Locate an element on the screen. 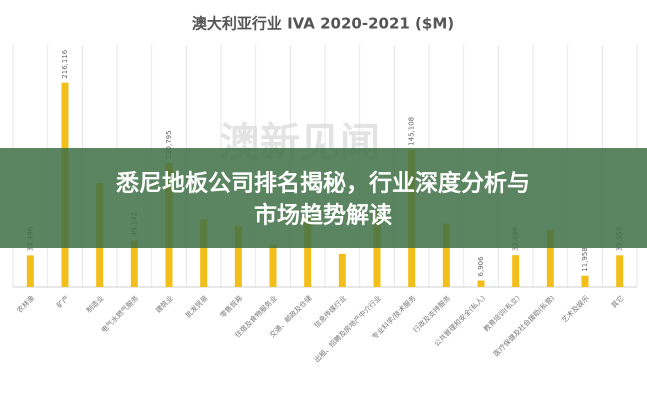  chart-title: 澳大利亚行业 IVA 2020-2021 ($M) is located at coordinates (323, 24).